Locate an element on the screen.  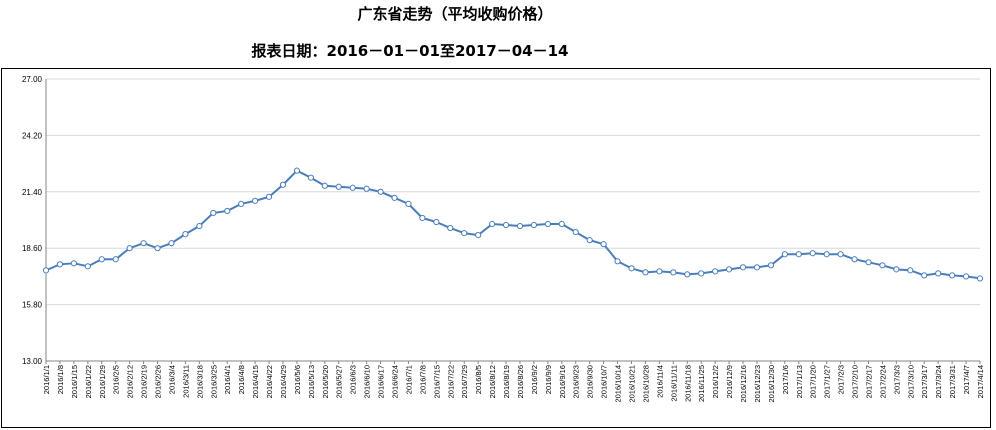
x-tick-label: 2016/10/7 is located at coordinates (604, 381).